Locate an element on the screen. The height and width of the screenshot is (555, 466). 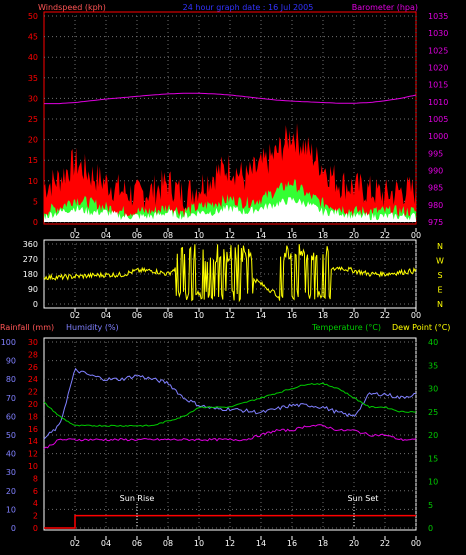
windspeed-tick: 45 is located at coordinates (33, 37).